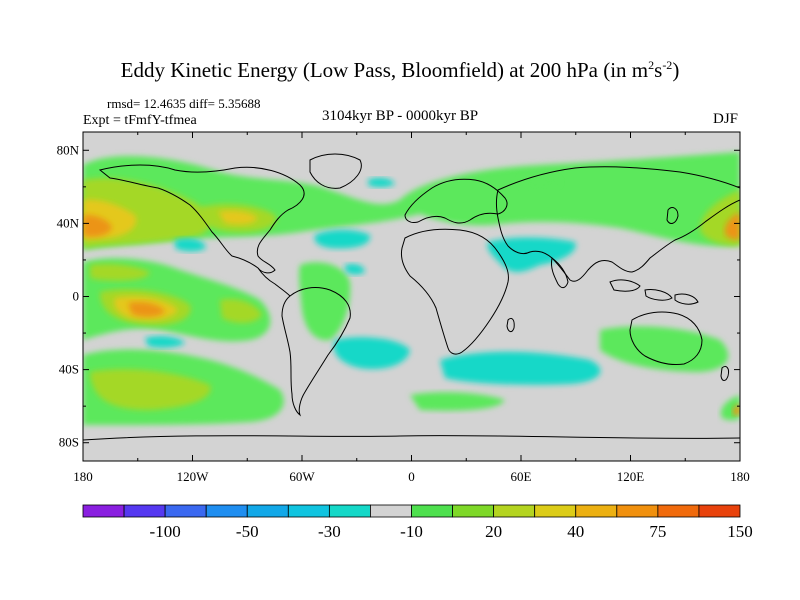 This screenshot has height=600, width=800. I want to click on lat-label: 0, so click(76, 296).